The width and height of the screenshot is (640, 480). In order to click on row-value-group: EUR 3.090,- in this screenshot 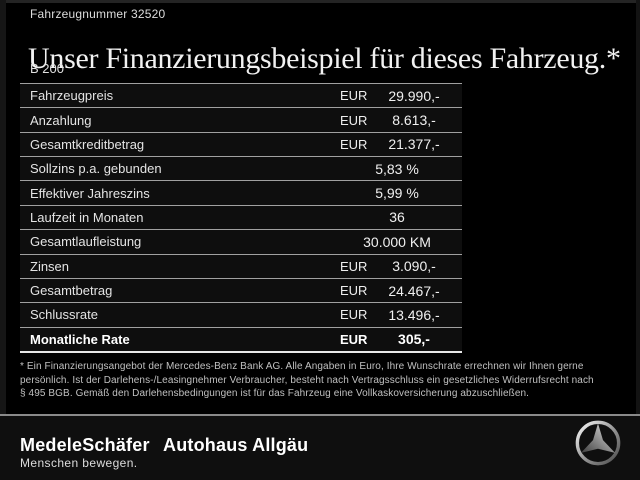, I will do `click(401, 266)`.